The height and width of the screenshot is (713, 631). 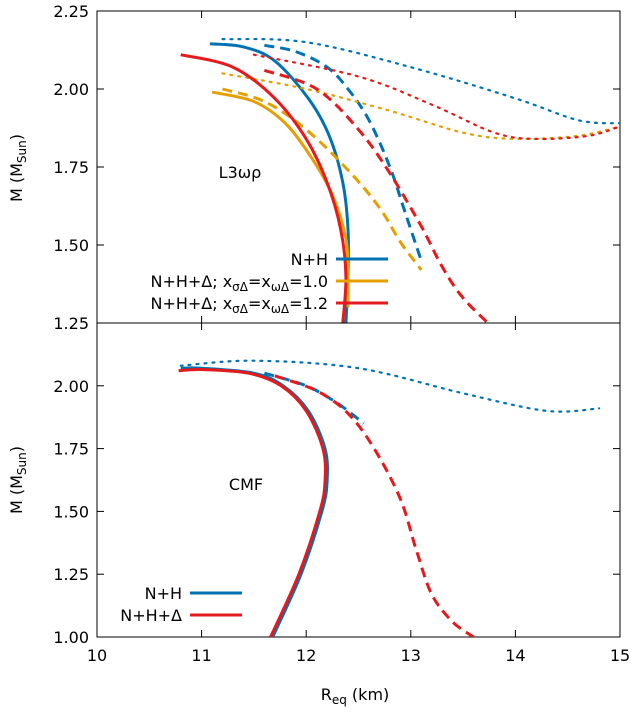 I want to click on bottom-xtick-label: 11, so click(x=201, y=655).